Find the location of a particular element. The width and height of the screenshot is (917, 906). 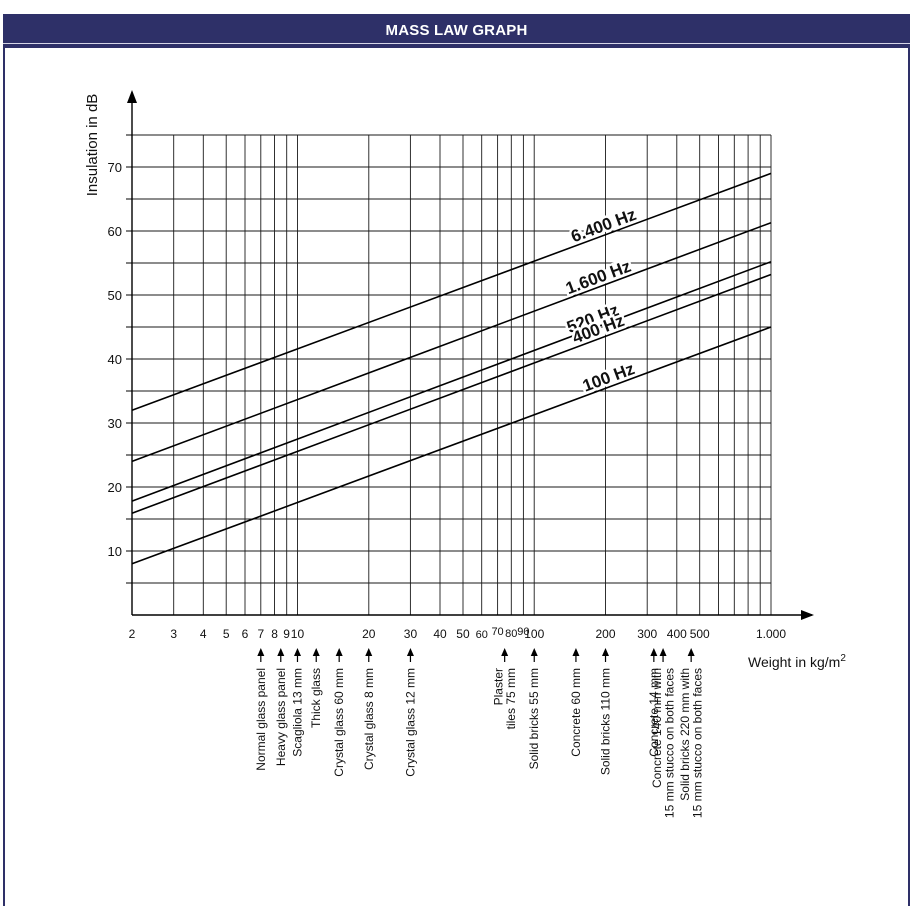

x-tick-label: 6 is located at coordinates (245, 634).